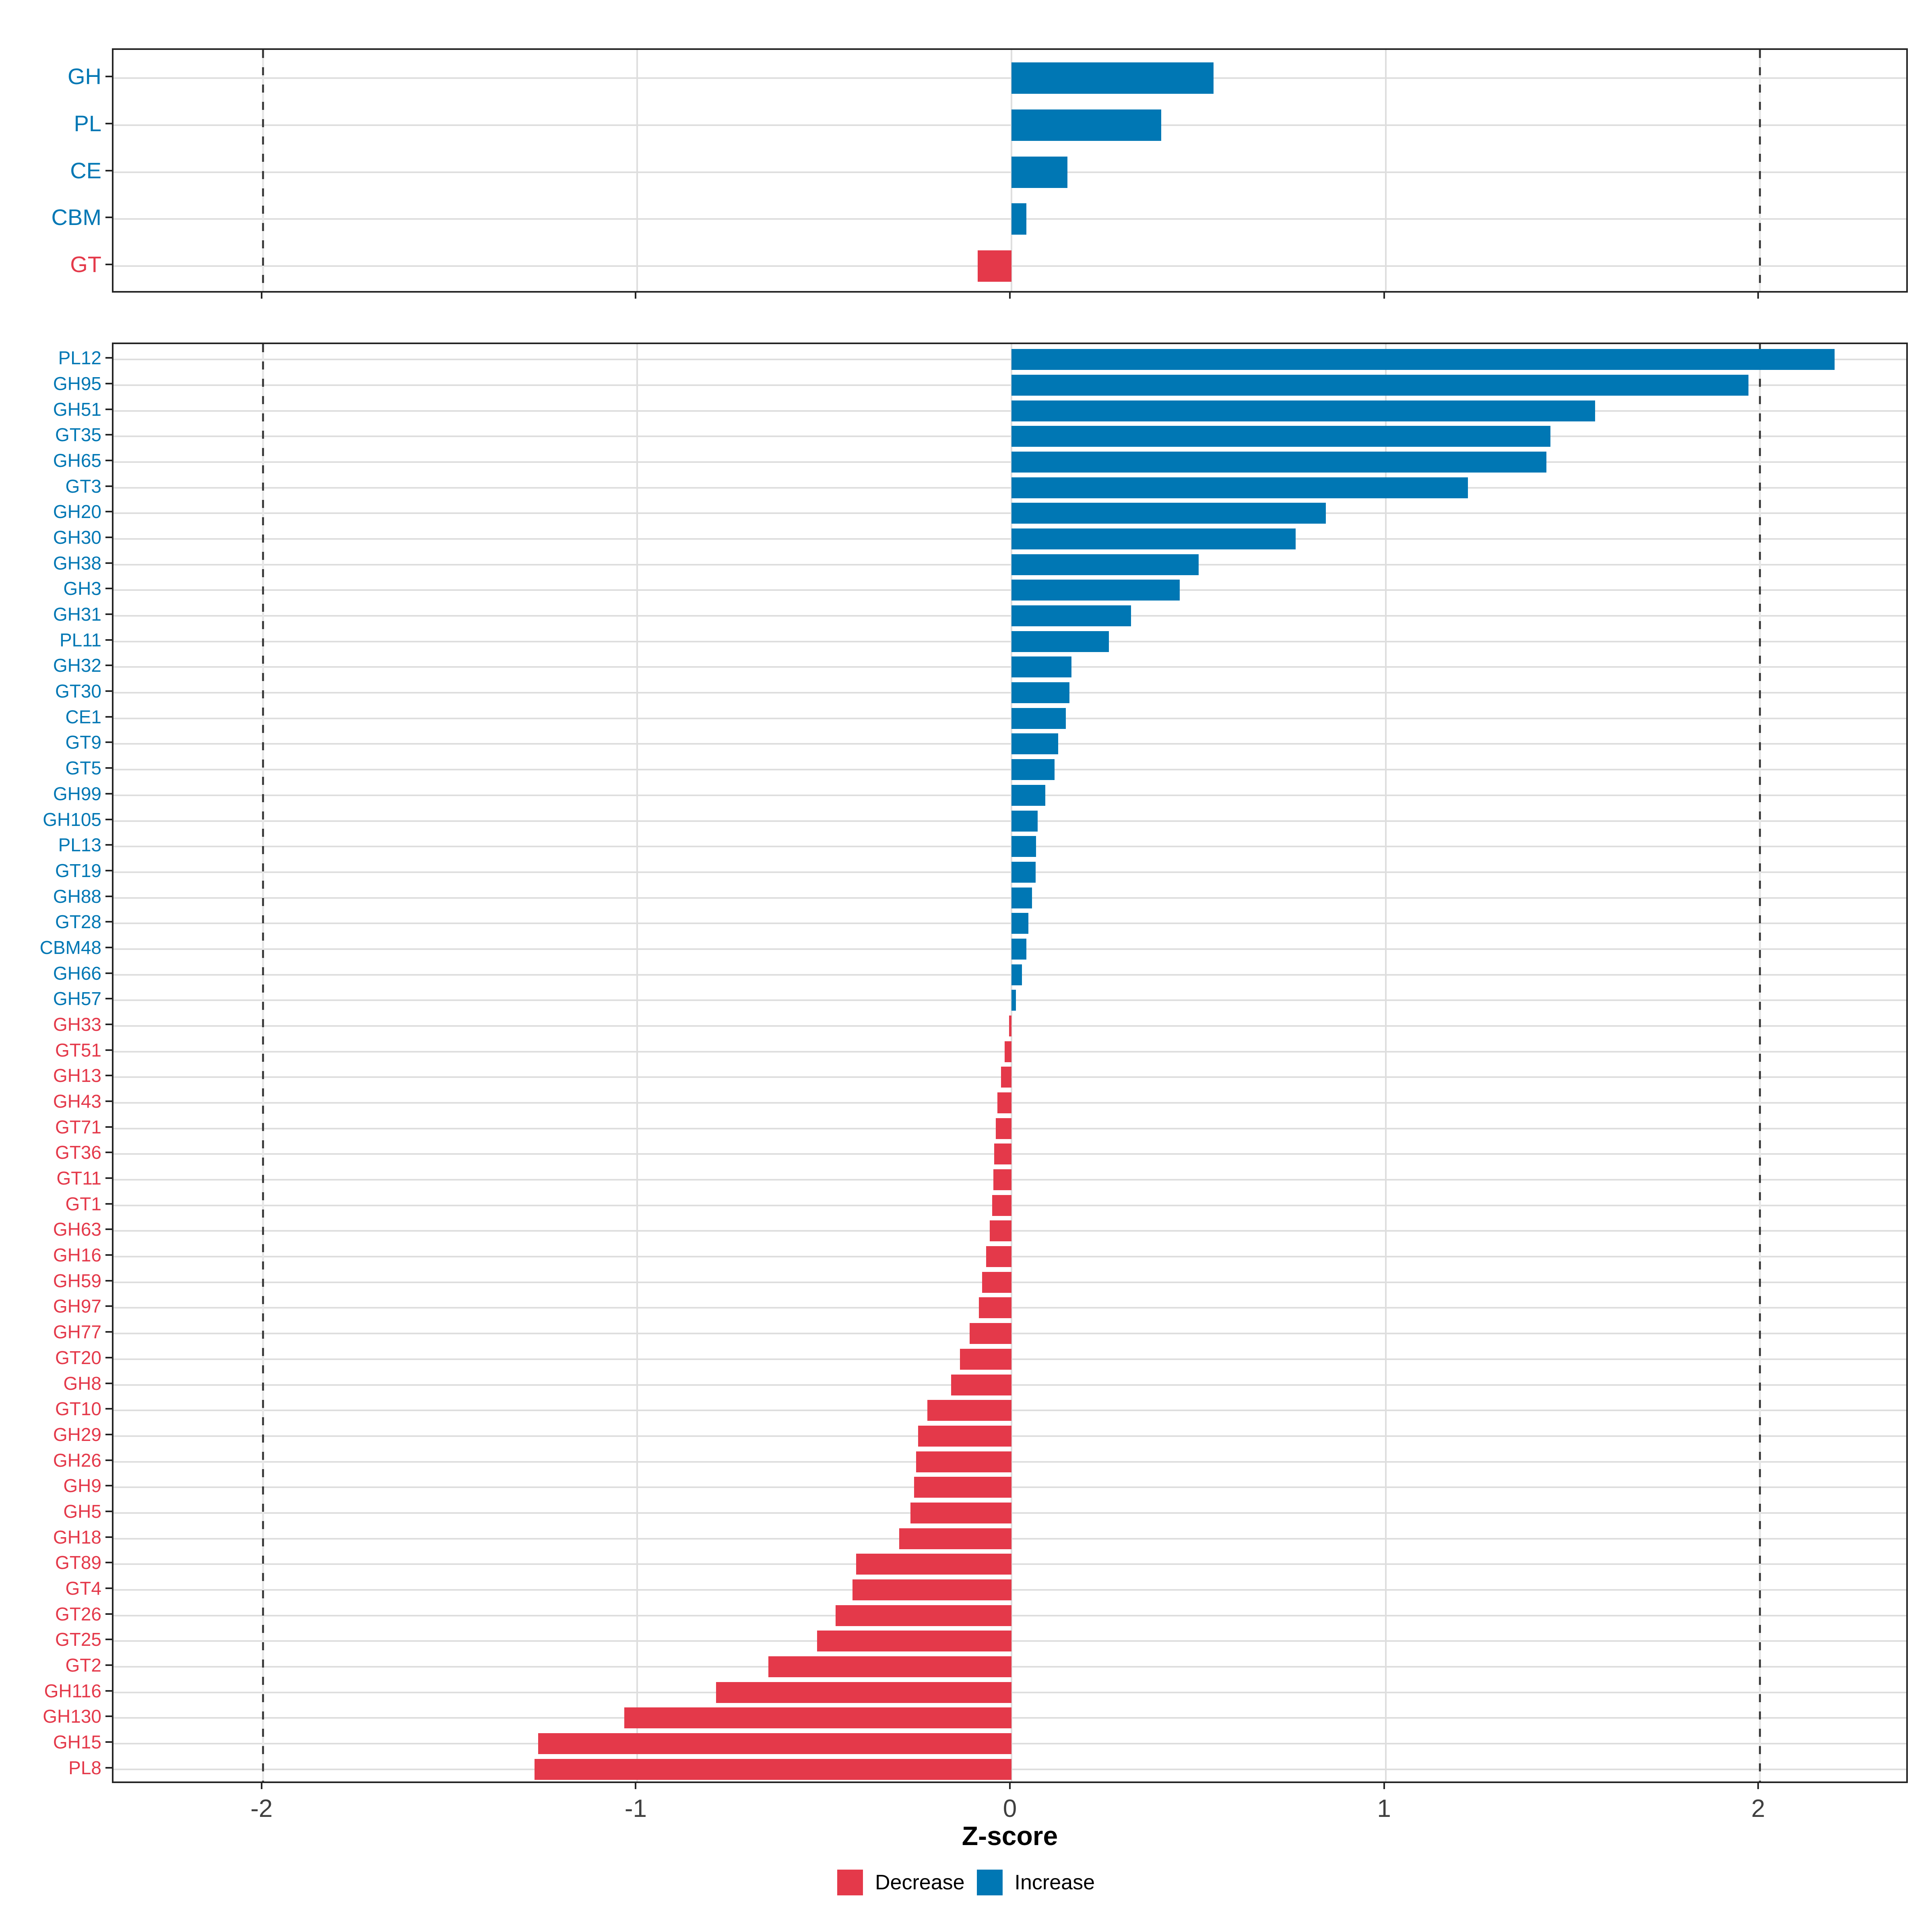 The image size is (1932, 1932). Describe the element at coordinates (108, 819) in the screenshot. I see `y-axis-tick-GH105` at that location.